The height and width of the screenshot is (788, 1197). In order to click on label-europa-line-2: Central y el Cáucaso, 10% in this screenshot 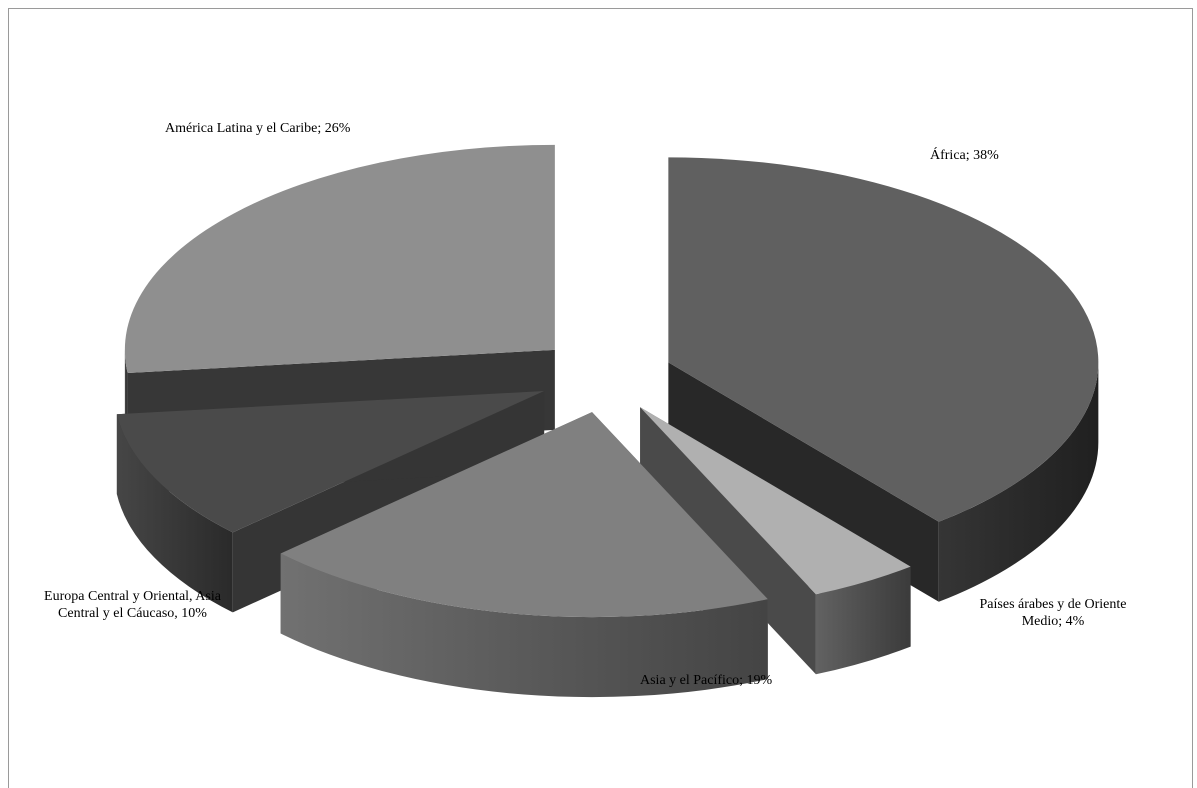, I will do `click(132, 613)`.